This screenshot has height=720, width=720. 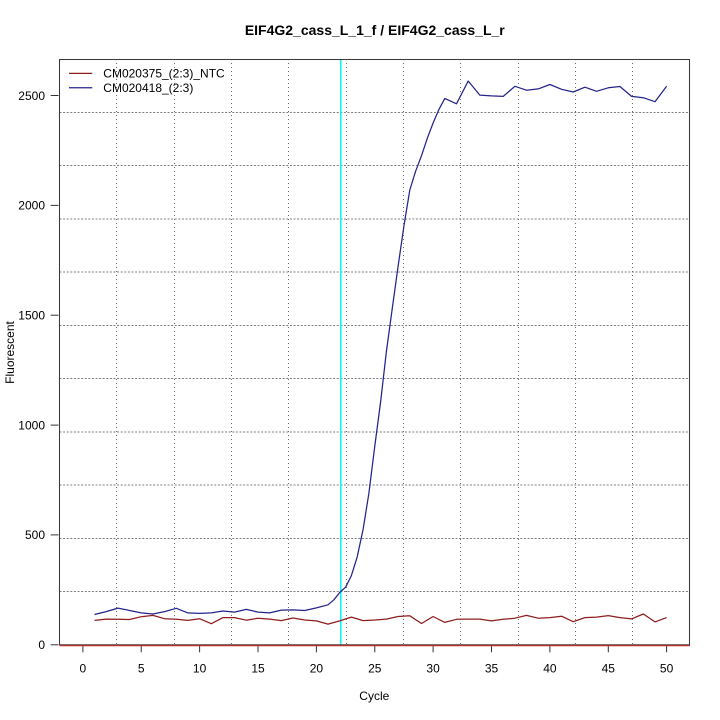 I want to click on svg-text: 500, so click(x=35, y=535).